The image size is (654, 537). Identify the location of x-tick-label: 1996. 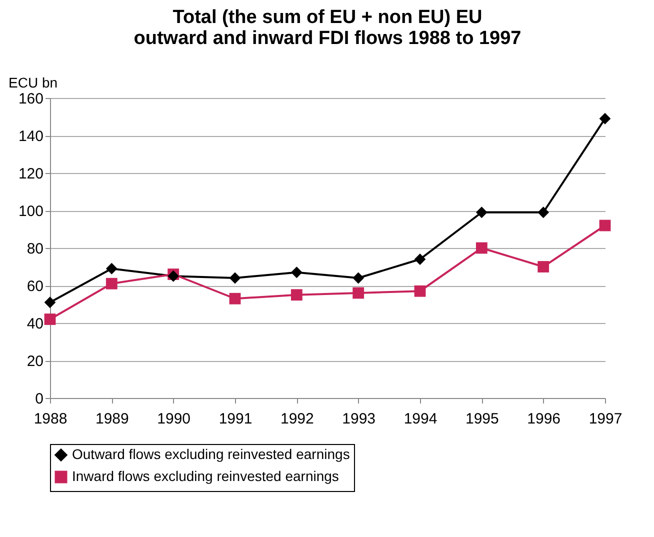
(544, 419).